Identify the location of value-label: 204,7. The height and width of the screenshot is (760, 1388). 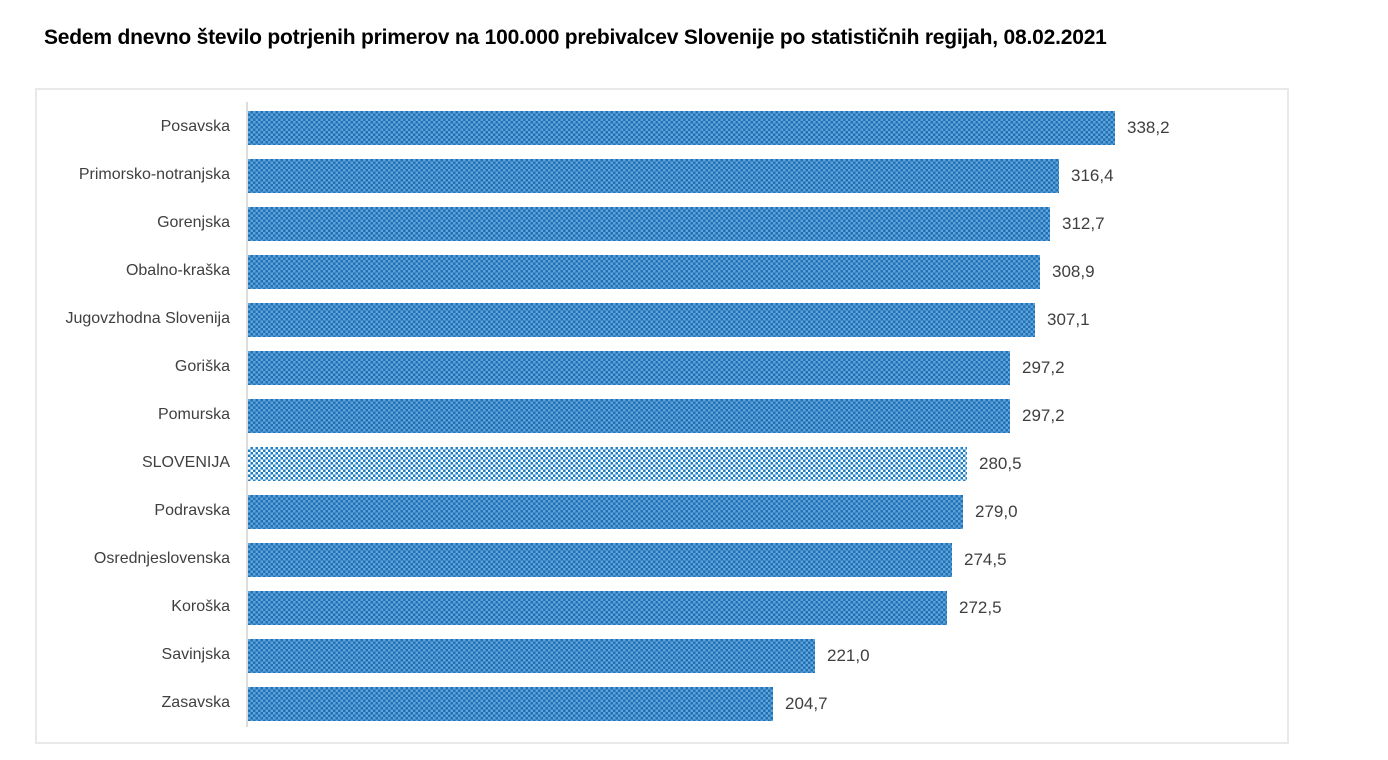
(806, 703).